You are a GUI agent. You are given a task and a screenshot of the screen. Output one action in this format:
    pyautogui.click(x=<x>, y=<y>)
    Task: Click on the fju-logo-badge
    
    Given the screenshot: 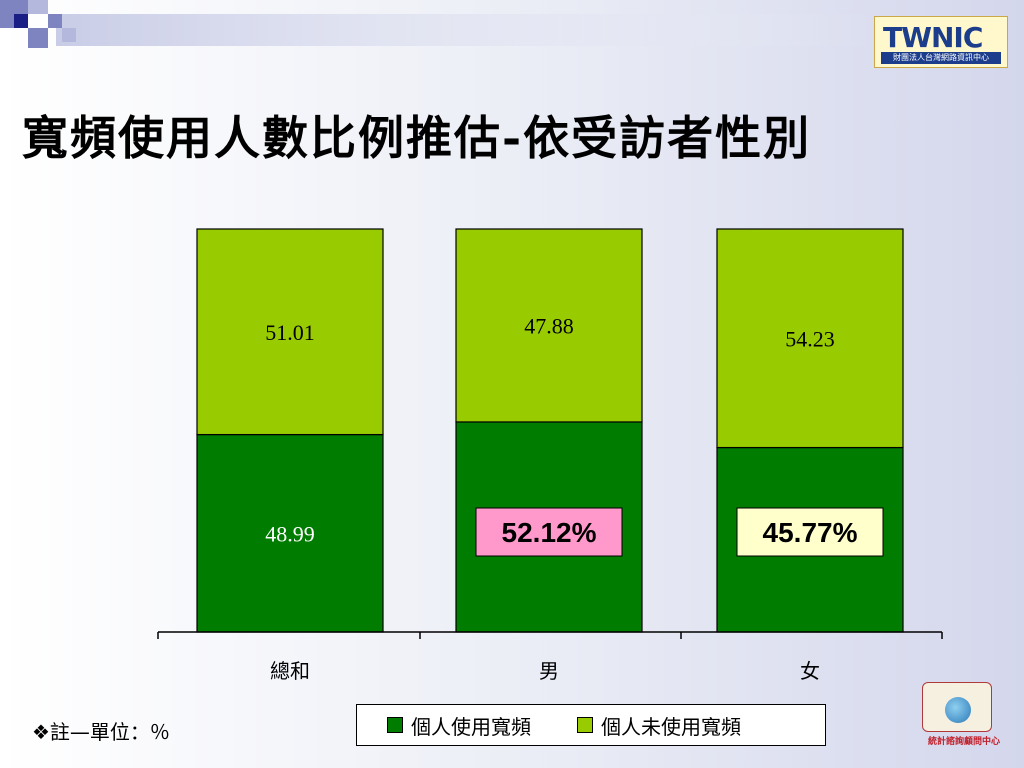 What is the action you would take?
    pyautogui.click(x=957, y=707)
    